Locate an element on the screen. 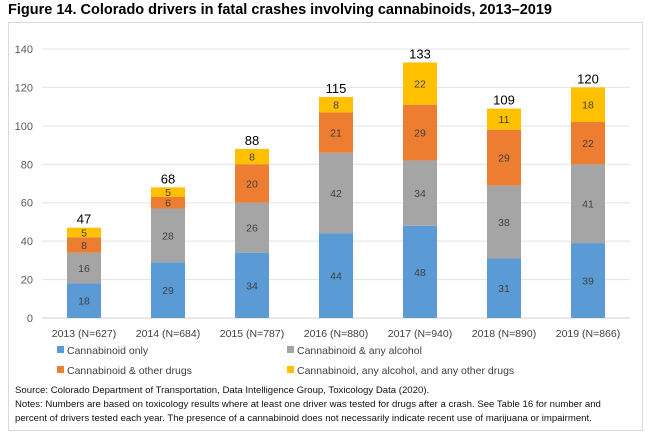 The height and width of the screenshot is (438, 656). x-tick-label: 2014 (N=684) is located at coordinates (168, 334).